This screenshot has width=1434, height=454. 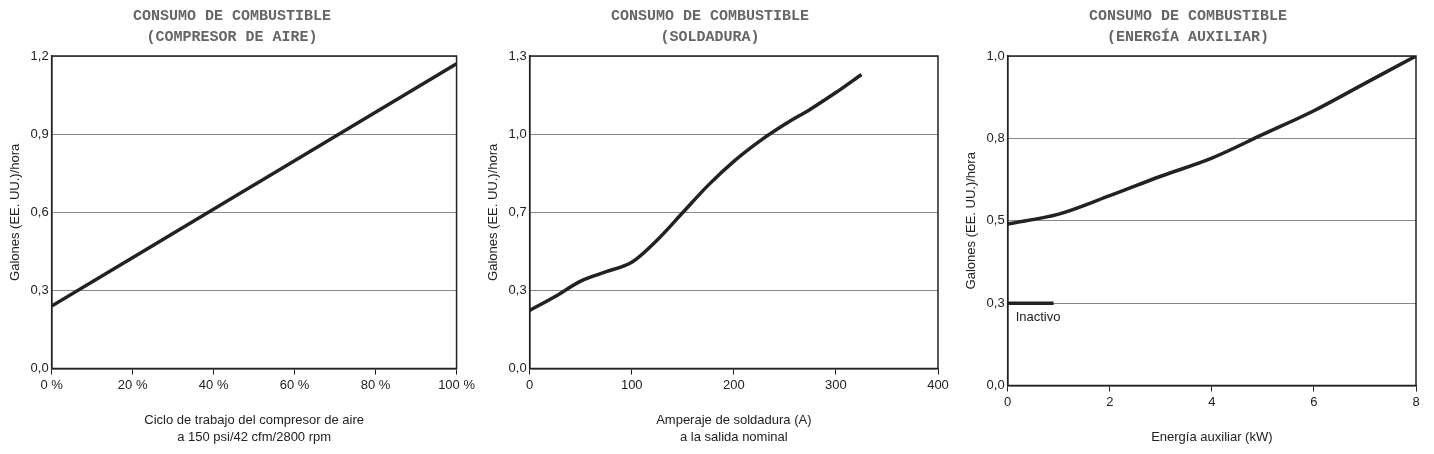 I want to click on x-tick-label: 400, so click(x=938, y=384).